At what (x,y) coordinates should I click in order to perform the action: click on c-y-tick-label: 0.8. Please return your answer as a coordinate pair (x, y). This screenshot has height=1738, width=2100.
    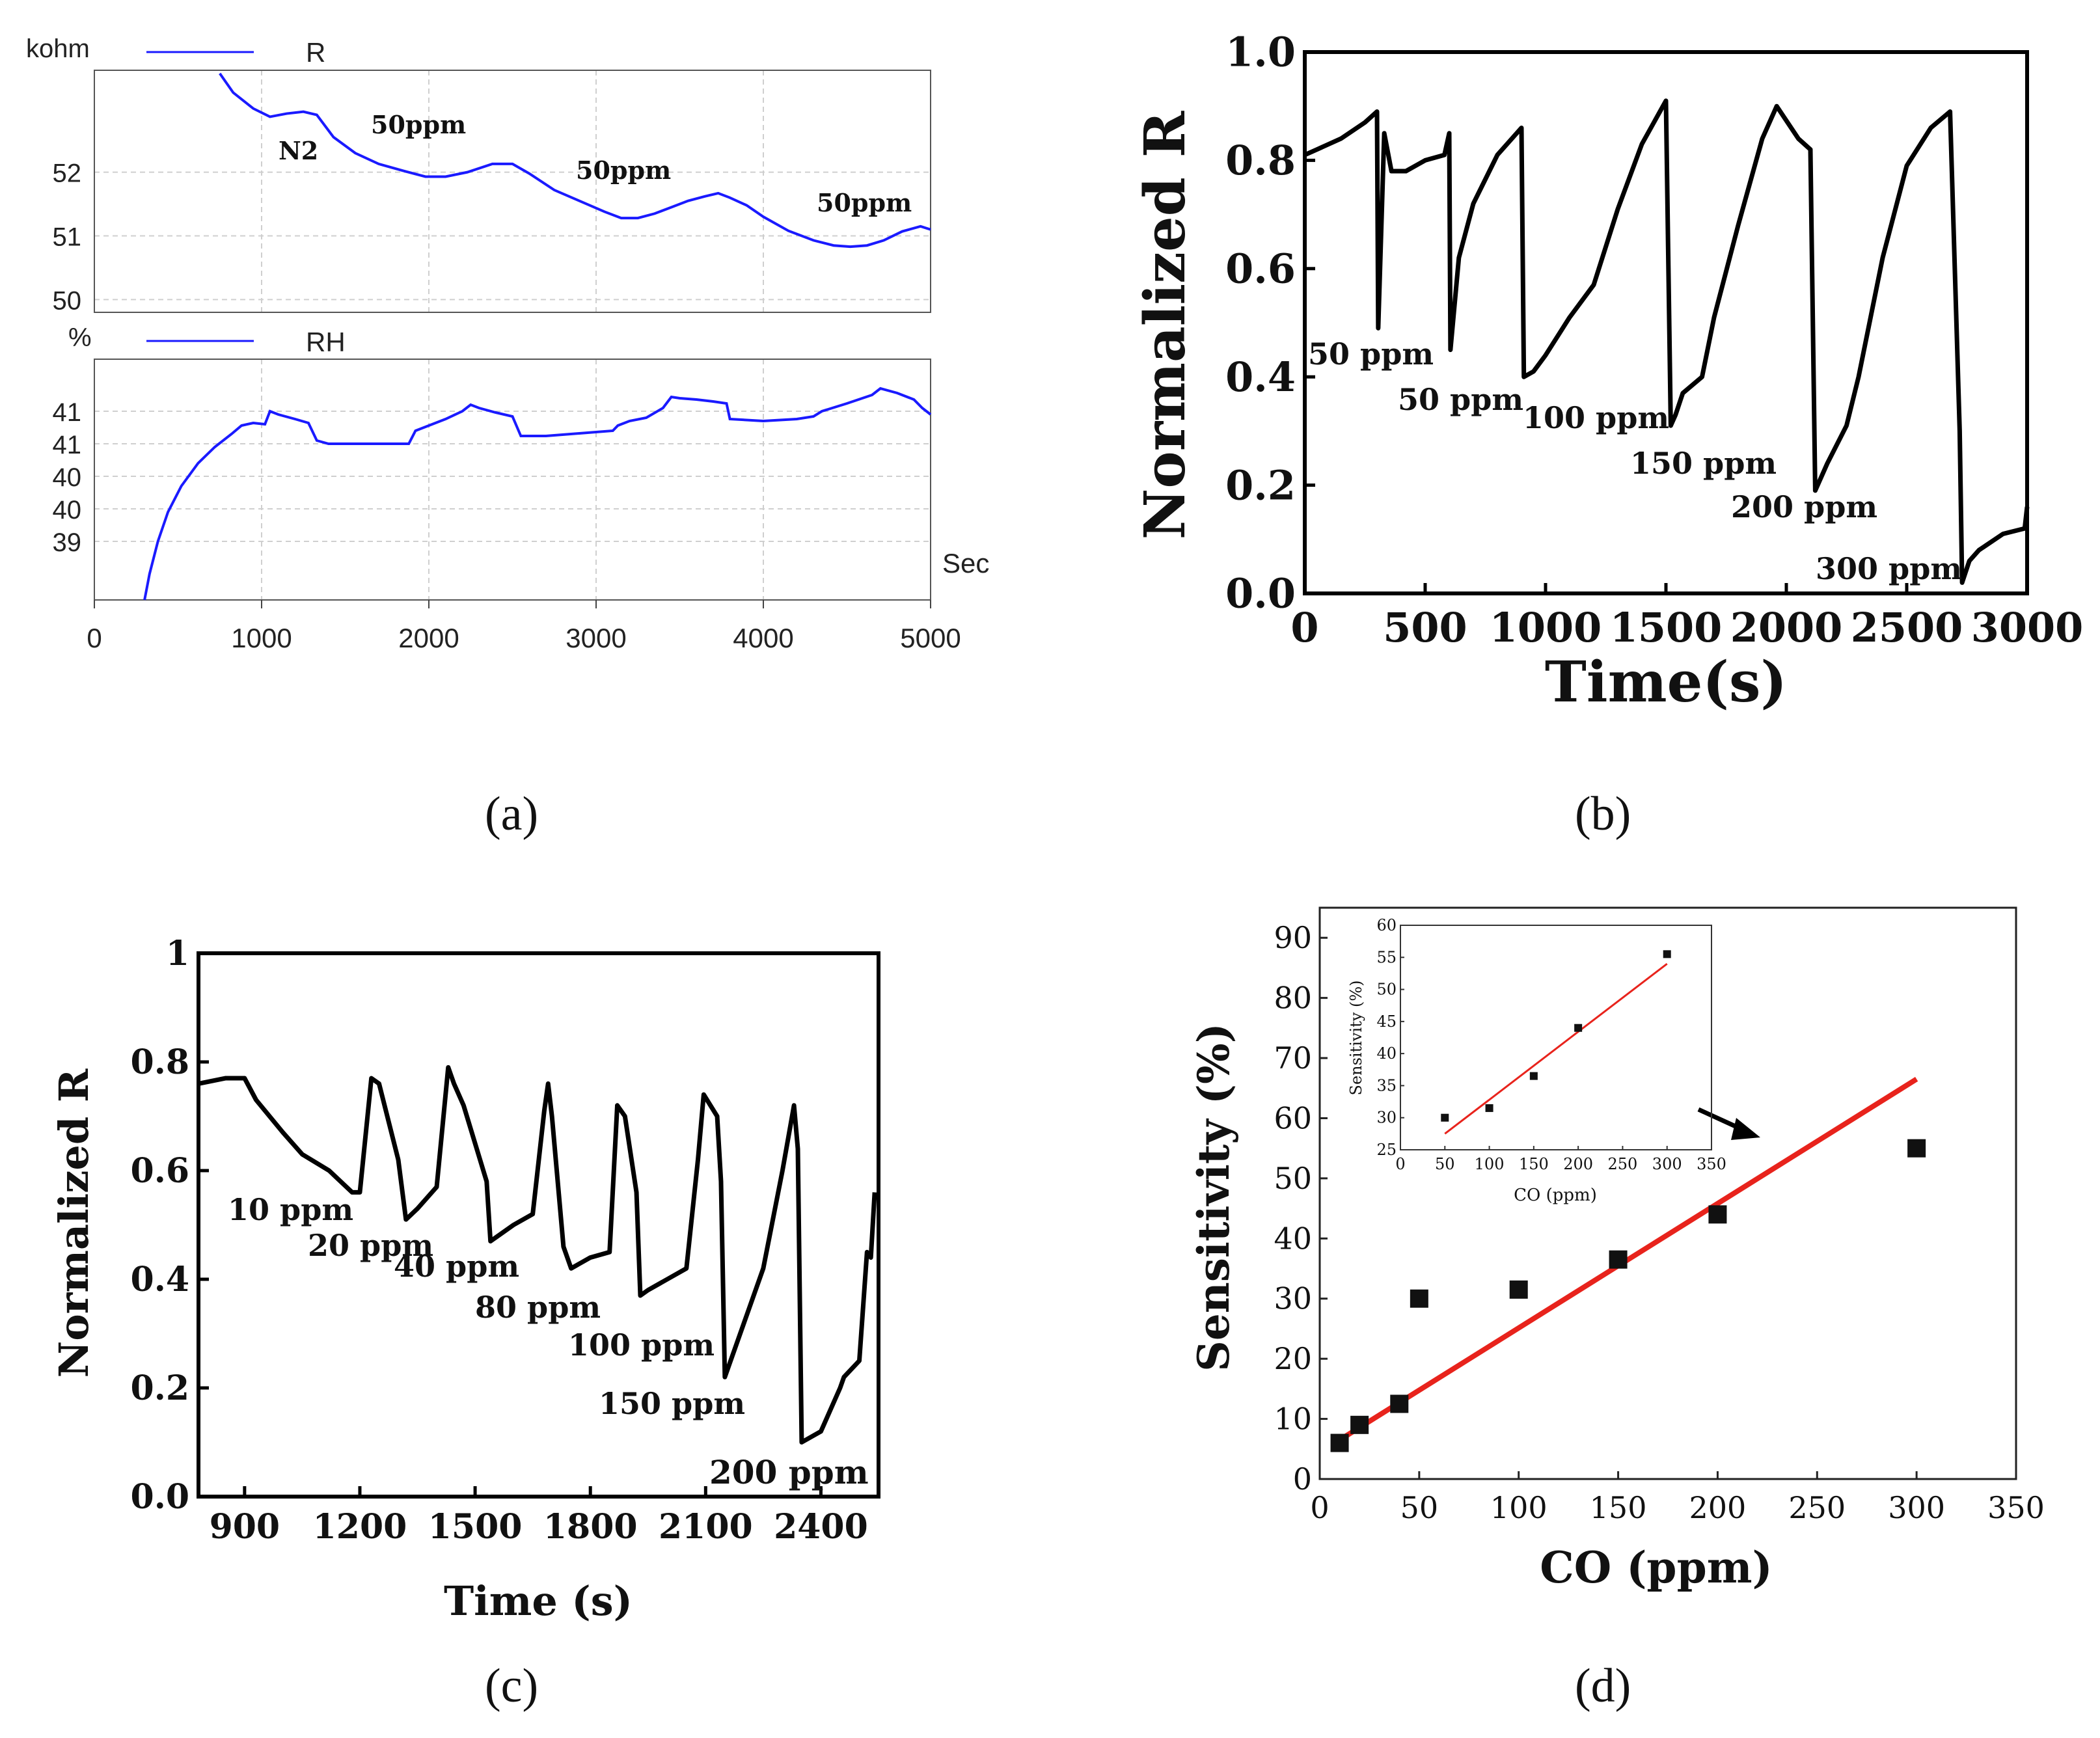
    Looking at the image, I should click on (160, 1062).